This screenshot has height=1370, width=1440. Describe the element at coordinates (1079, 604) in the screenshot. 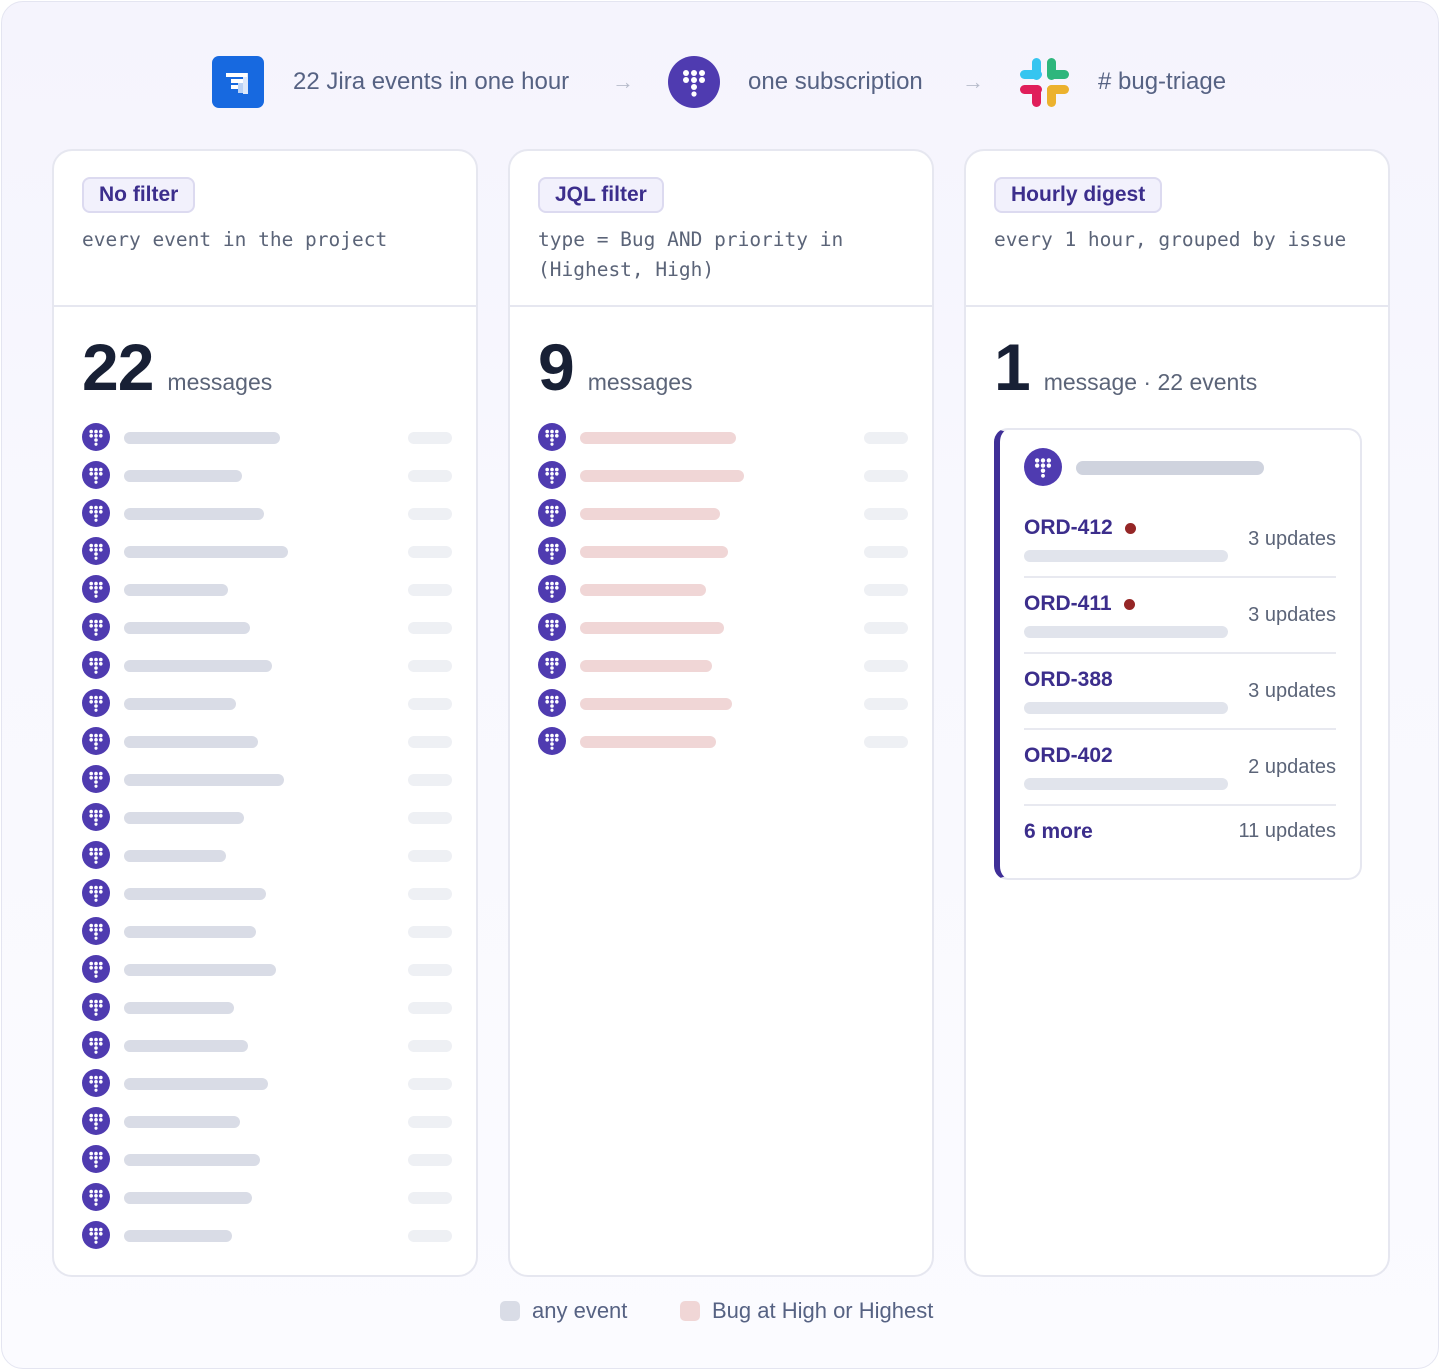

I see `issue-key: ORD-411` at that location.